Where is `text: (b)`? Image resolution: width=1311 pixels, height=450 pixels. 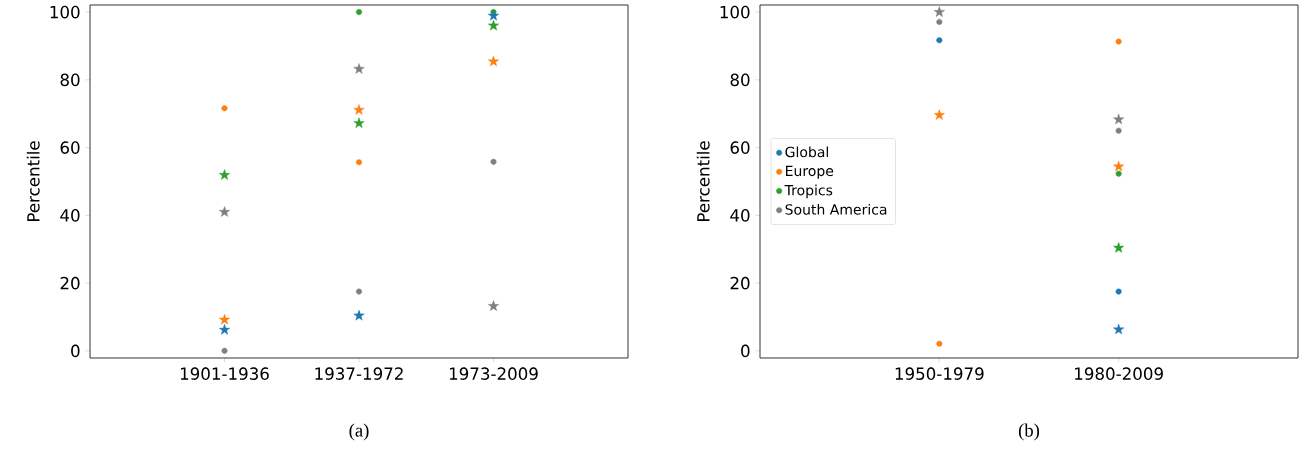 text: (b) is located at coordinates (1029, 432).